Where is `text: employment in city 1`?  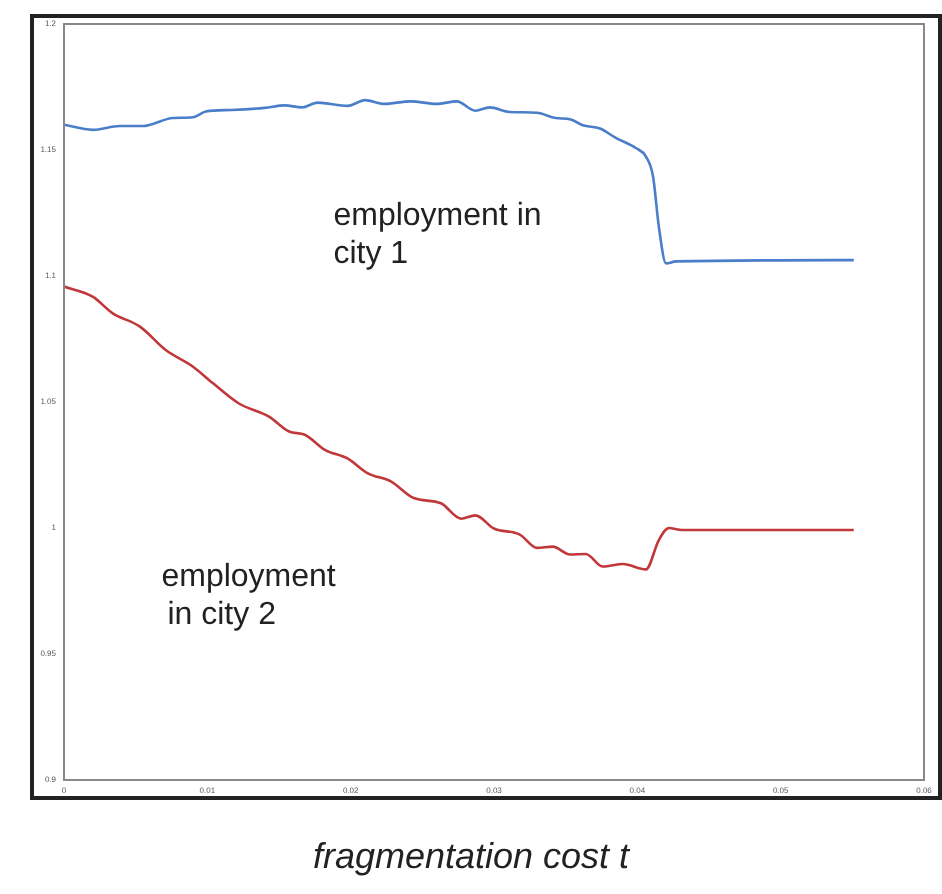
text: employment in city 1 is located at coordinates (437, 235).